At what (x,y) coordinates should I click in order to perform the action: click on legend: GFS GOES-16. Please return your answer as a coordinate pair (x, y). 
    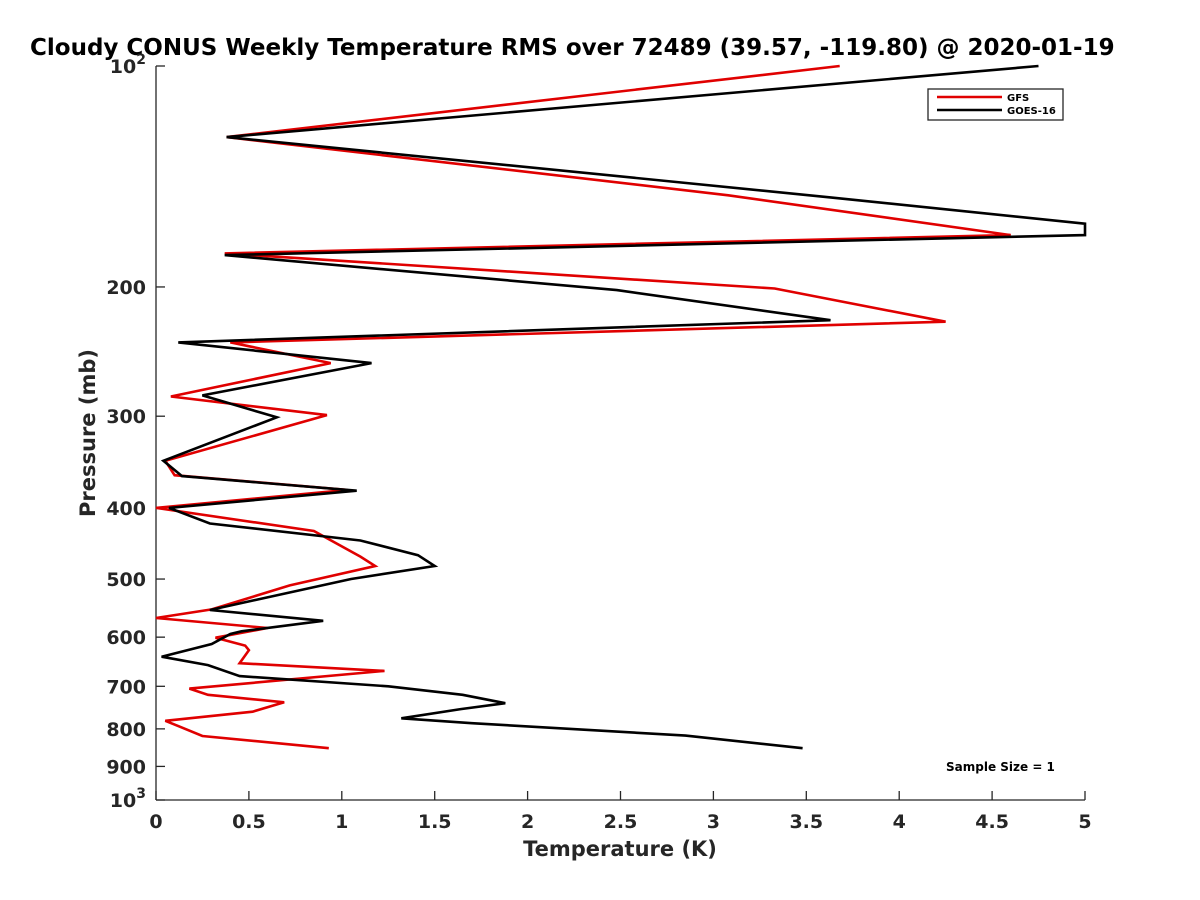
    Looking at the image, I should click on (995, 104).